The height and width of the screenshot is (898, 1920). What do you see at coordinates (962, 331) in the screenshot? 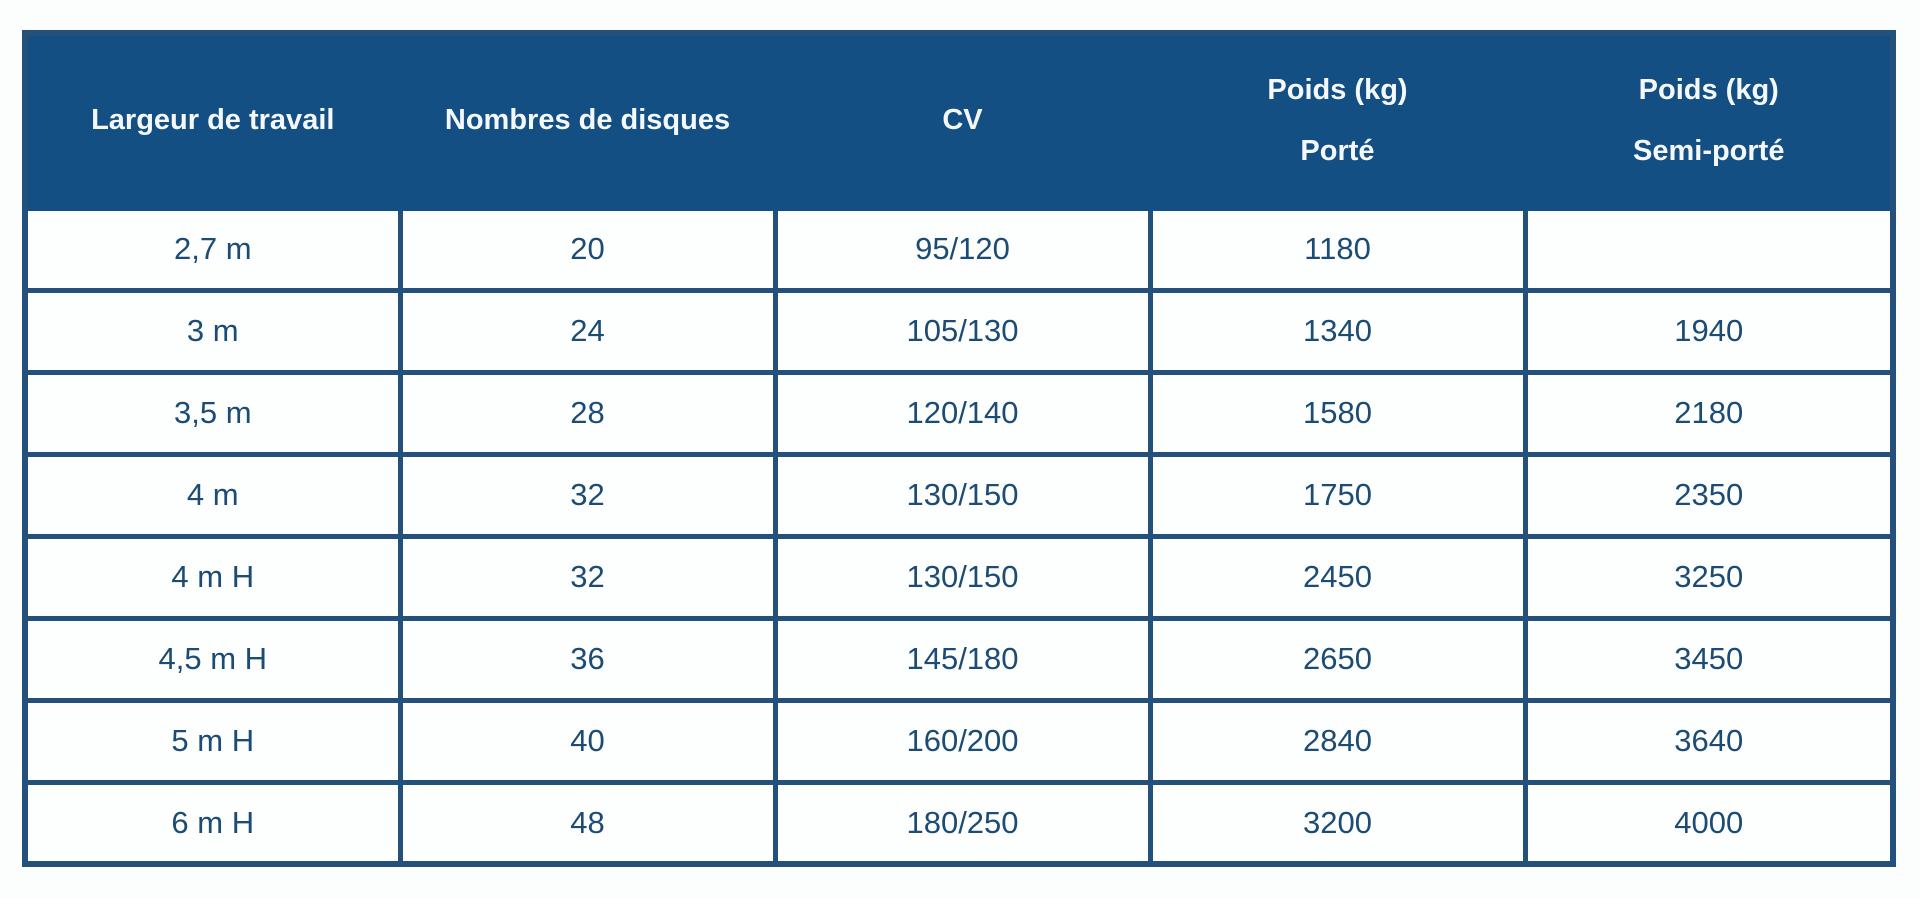
I see `table-cell: 105/130` at bounding box center [962, 331].